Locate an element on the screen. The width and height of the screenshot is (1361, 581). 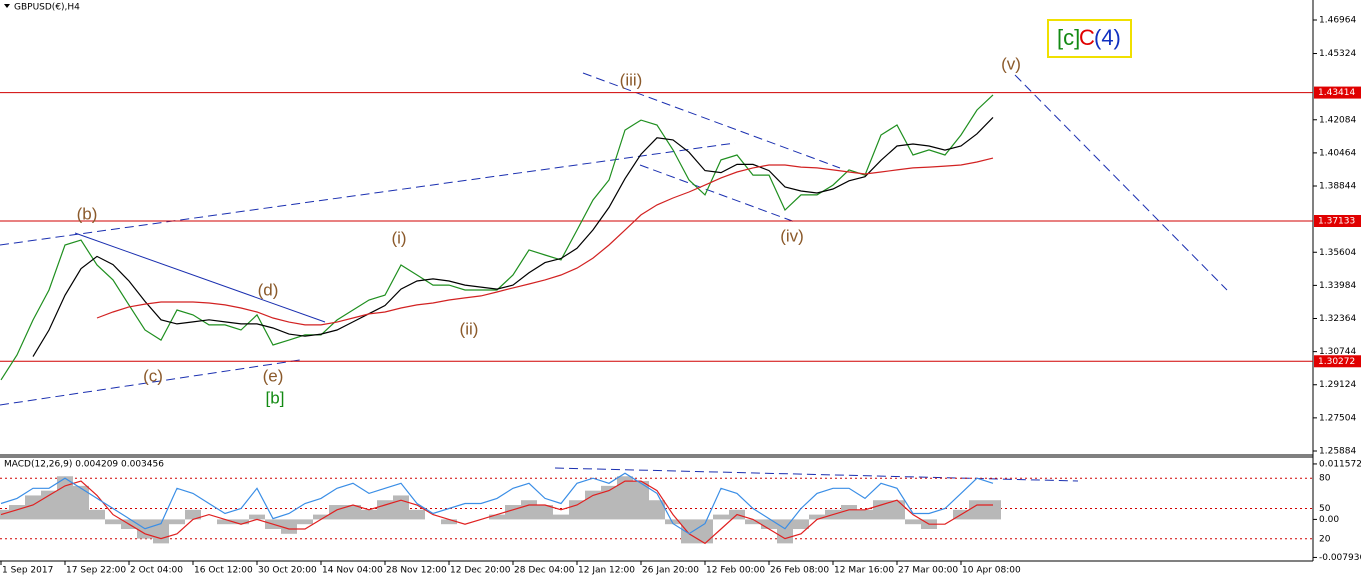
x-tick-label: 12 Mar 16:00 is located at coordinates (864, 571).